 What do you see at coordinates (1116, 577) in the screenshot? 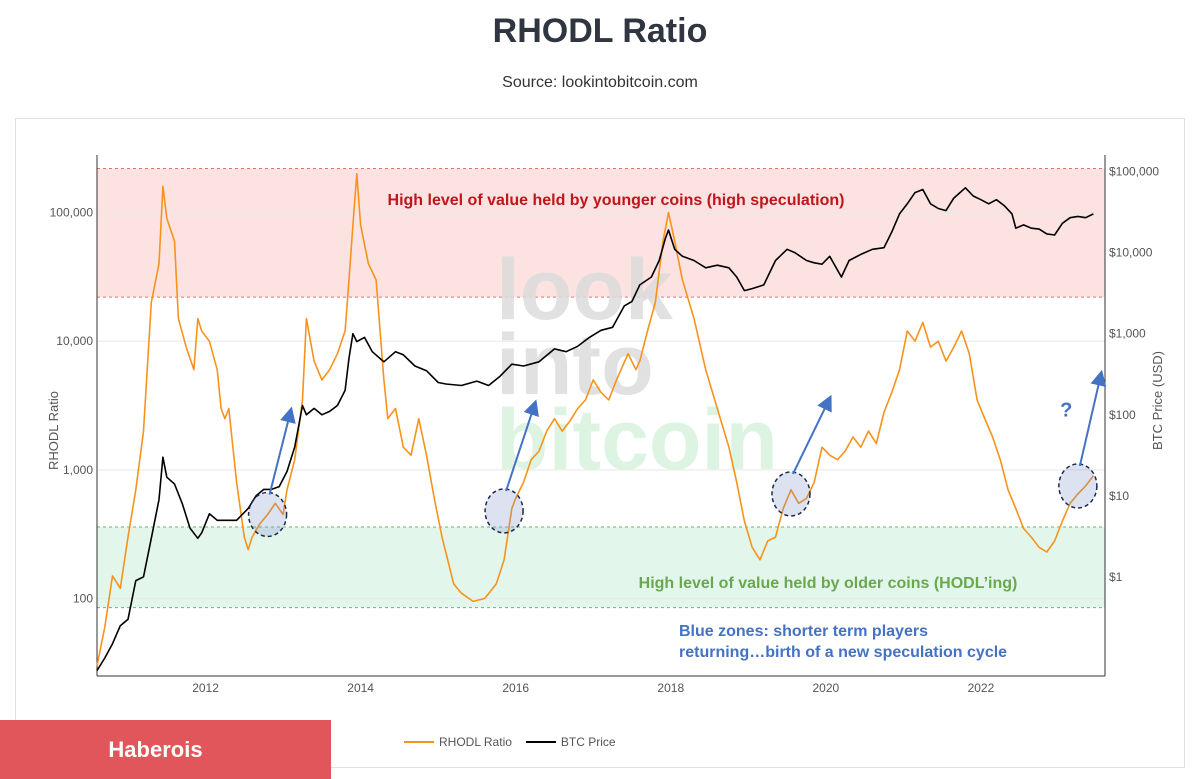
I see `y-right-tick-label: $1` at bounding box center [1116, 577].